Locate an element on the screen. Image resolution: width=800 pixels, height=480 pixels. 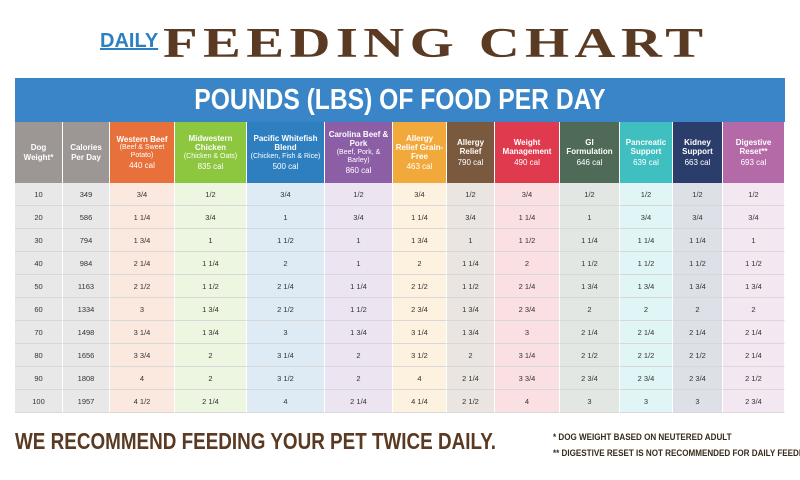
table-cell: 1163 is located at coordinates (86, 286).